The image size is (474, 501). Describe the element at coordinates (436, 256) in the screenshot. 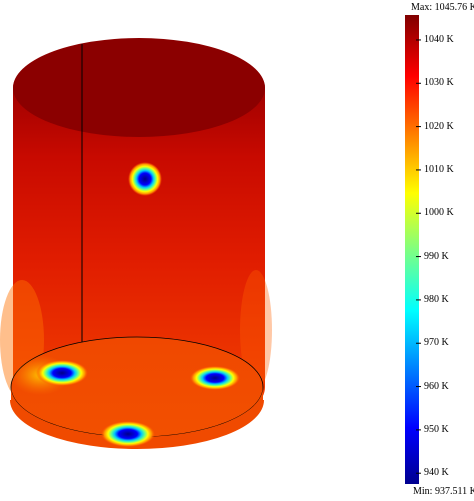

I see `colorbar-tick-label: 990 K` at that location.